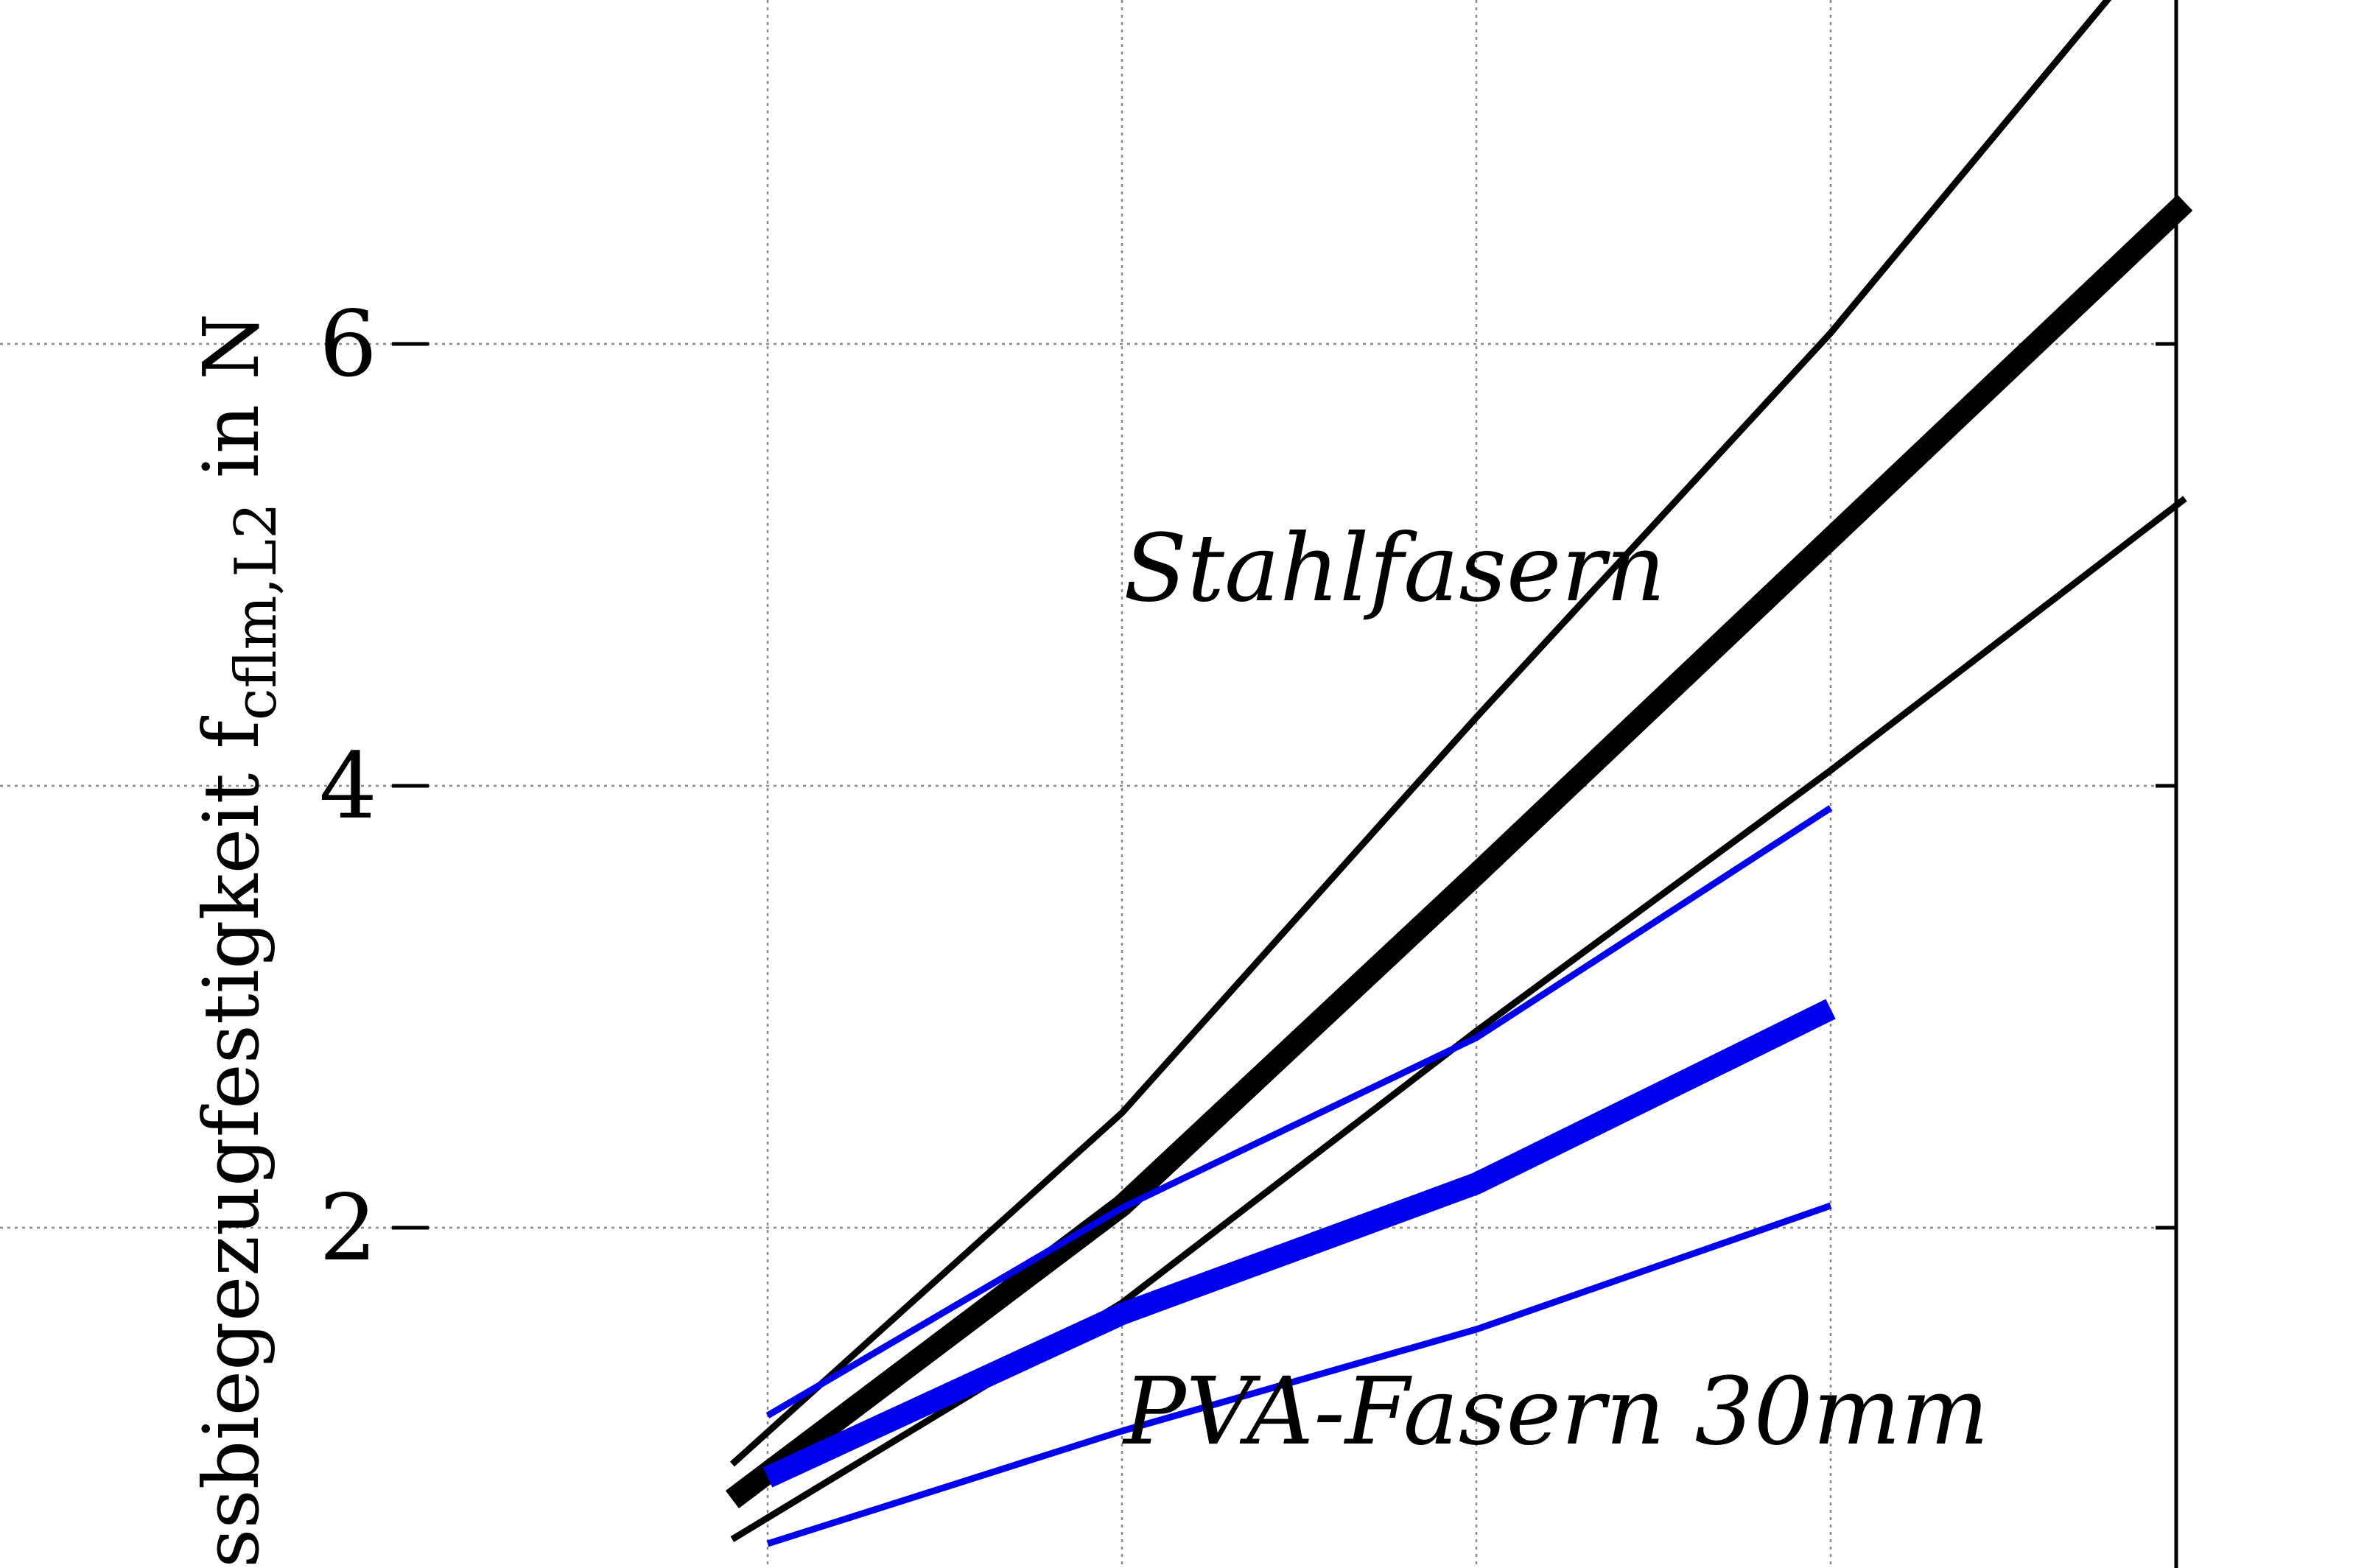 The width and height of the screenshot is (2353, 1568). I want to click on y-tick-labels: 2 4 6, so click(348, 787).